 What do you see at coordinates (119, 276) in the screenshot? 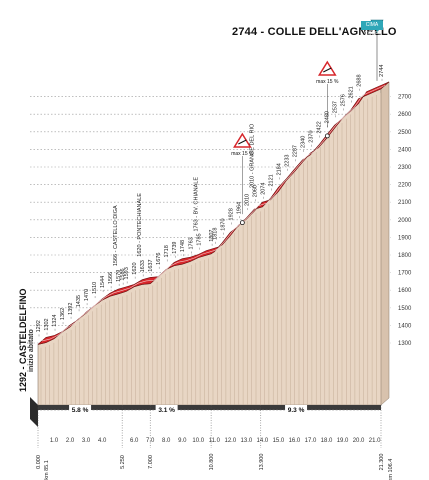
I see `elevation-label: 1579` at bounding box center [119, 276].